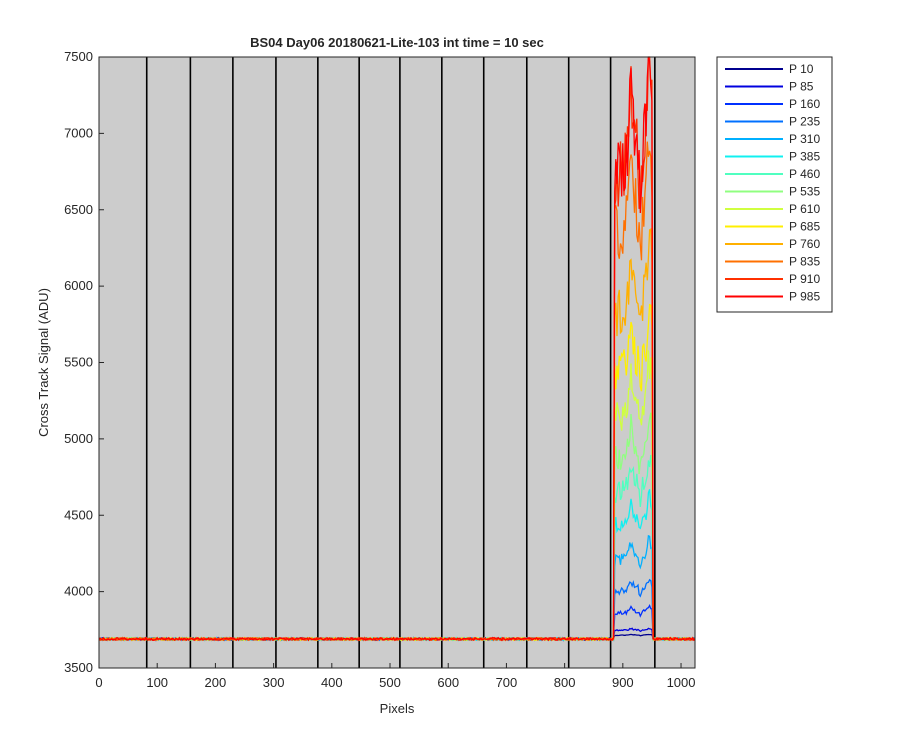 This screenshot has height=755, width=900. Describe the element at coordinates (804, 227) in the screenshot. I see `legend-entry: P 685` at that location.